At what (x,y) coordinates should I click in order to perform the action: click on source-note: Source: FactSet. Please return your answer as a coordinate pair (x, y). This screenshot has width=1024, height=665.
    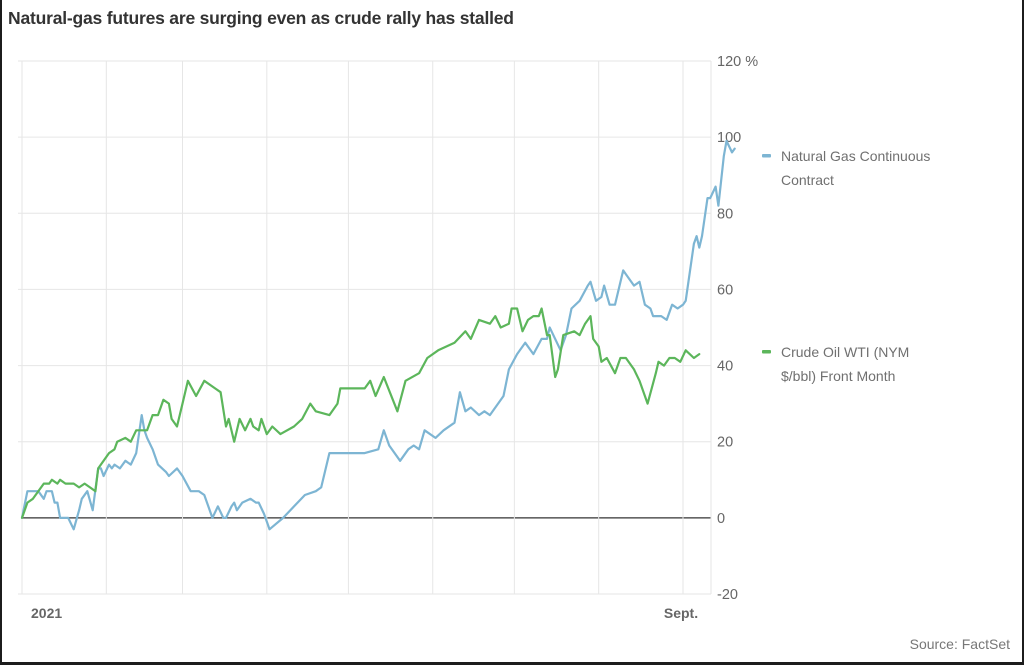
    Looking at the image, I should click on (959, 644).